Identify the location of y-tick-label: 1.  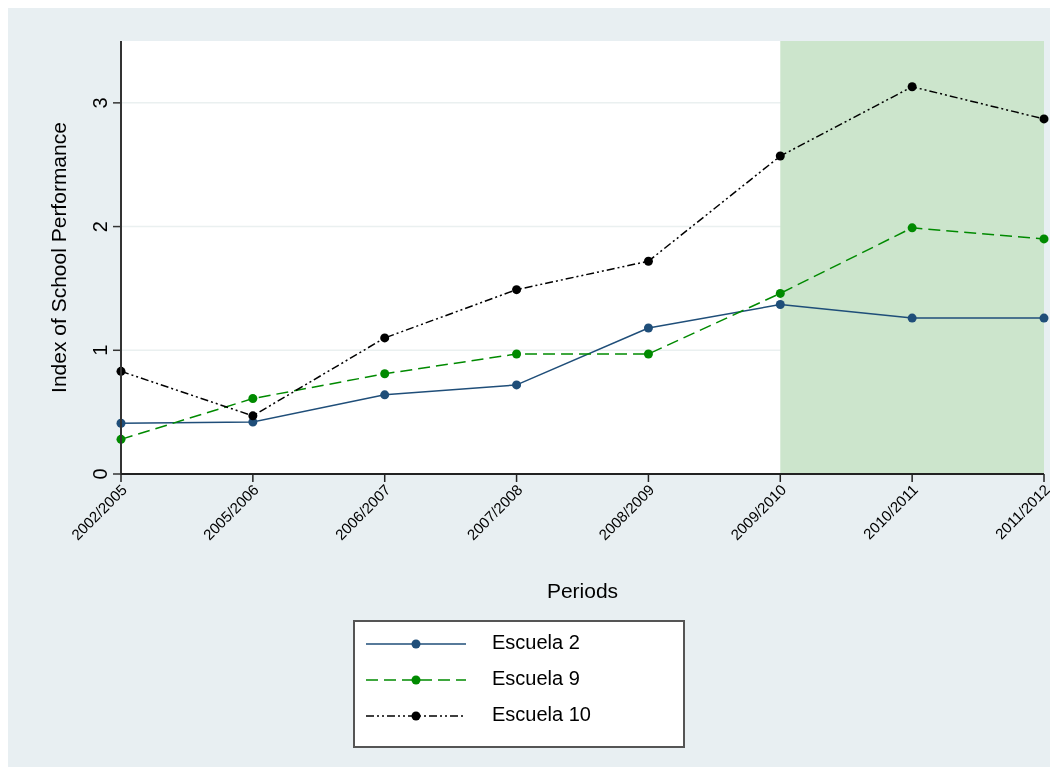
(100, 350).